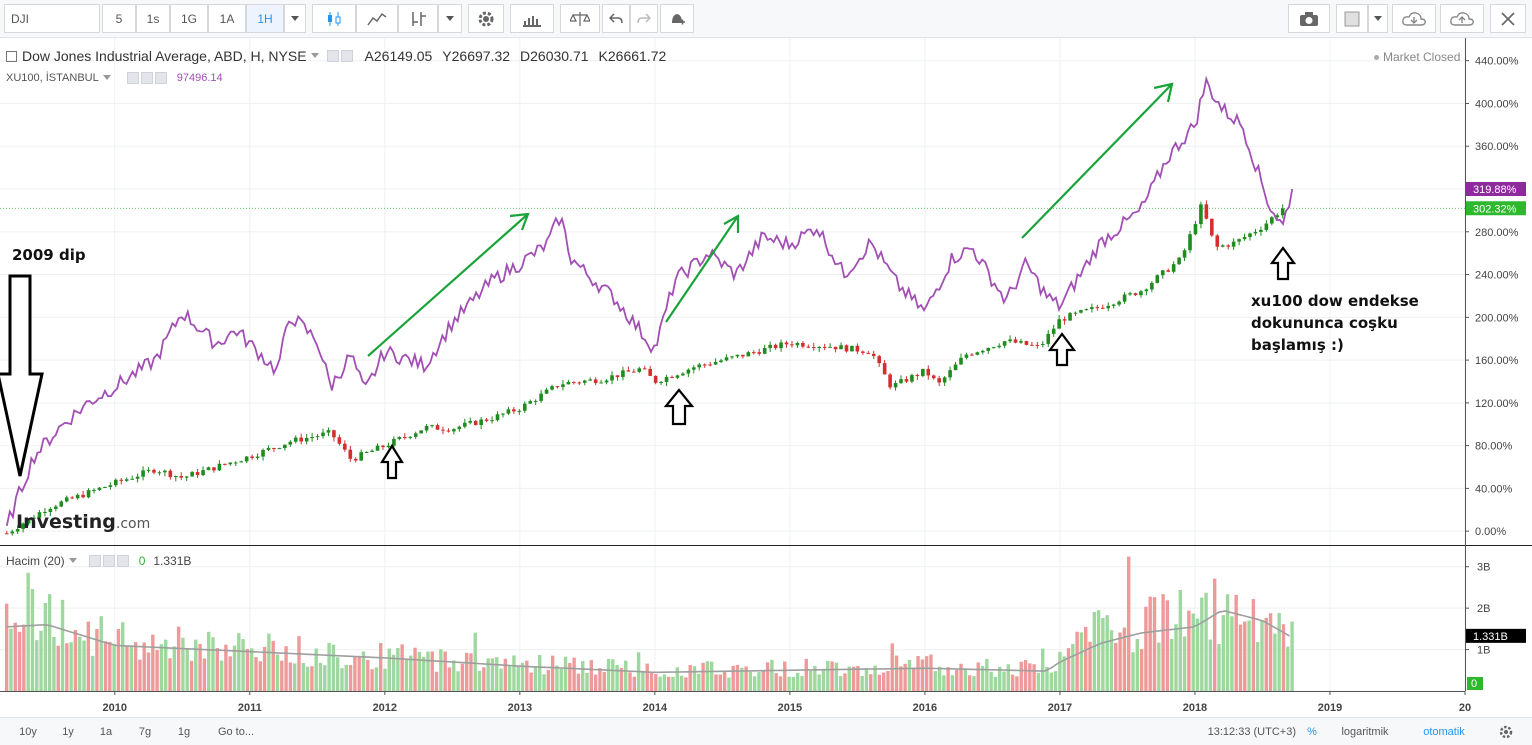 This screenshot has width=1532, height=745. Describe the element at coordinates (1243, 731) in the screenshot. I see `clock-display: 13:12:33 (UTC+3)` at that location.